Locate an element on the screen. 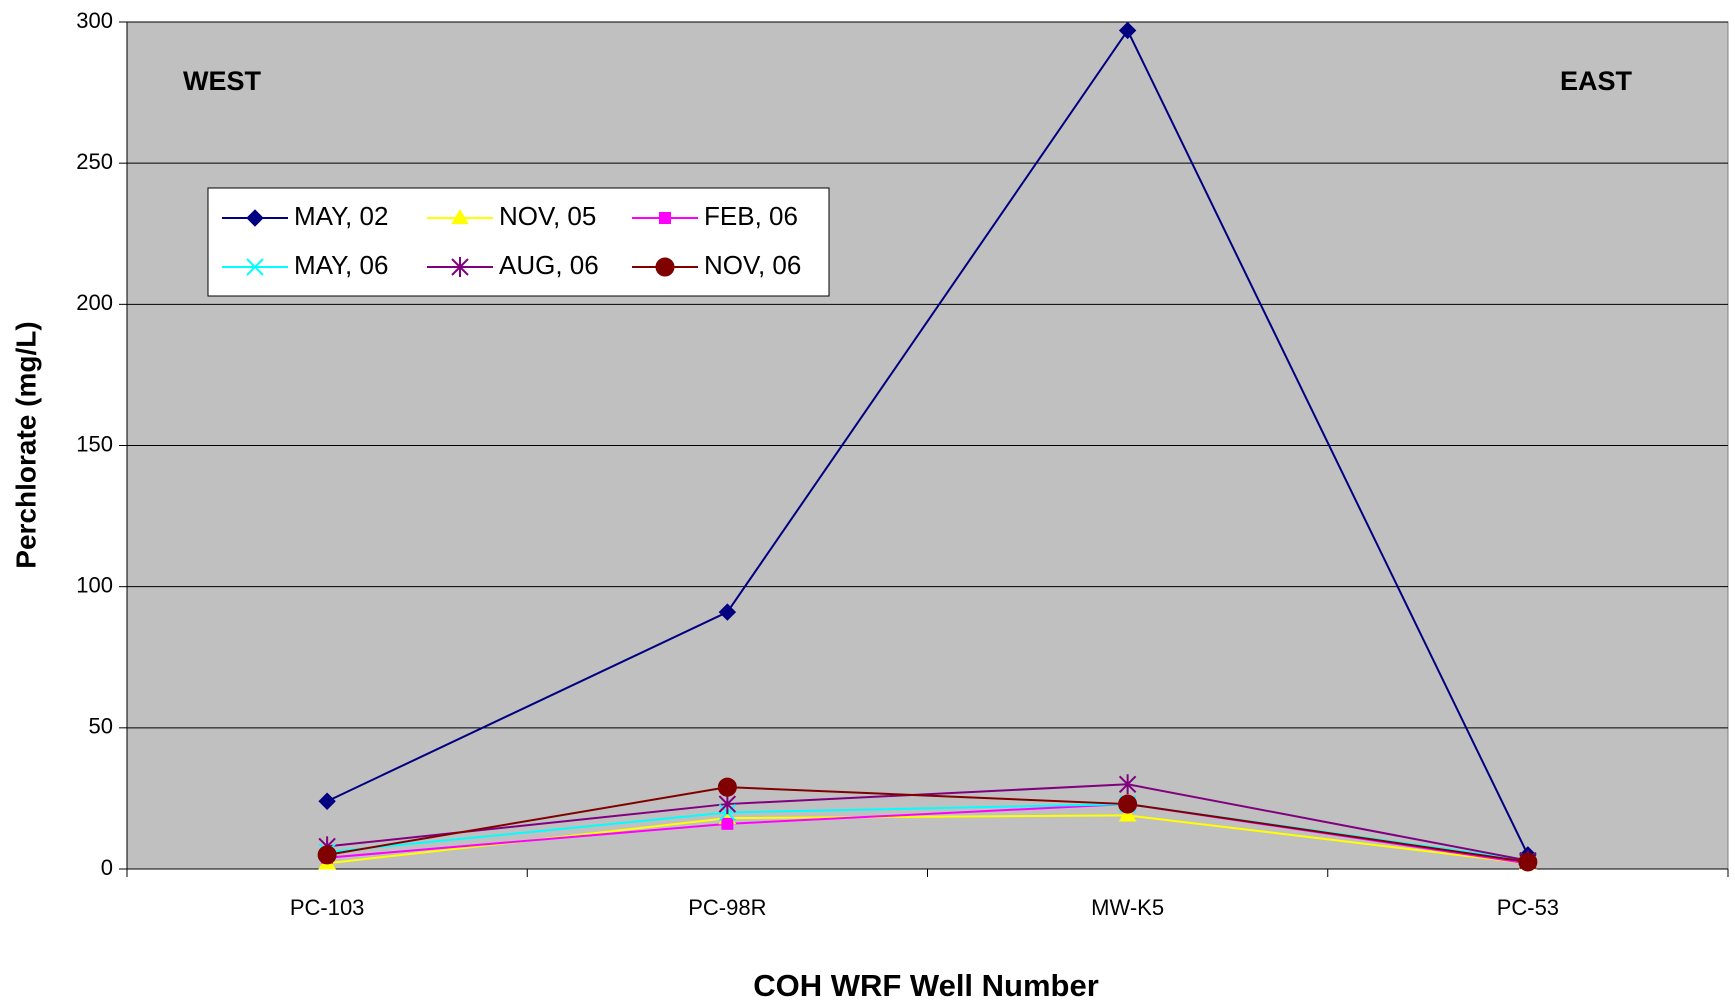  legend-item: MAY, 06 is located at coordinates (305, 265).